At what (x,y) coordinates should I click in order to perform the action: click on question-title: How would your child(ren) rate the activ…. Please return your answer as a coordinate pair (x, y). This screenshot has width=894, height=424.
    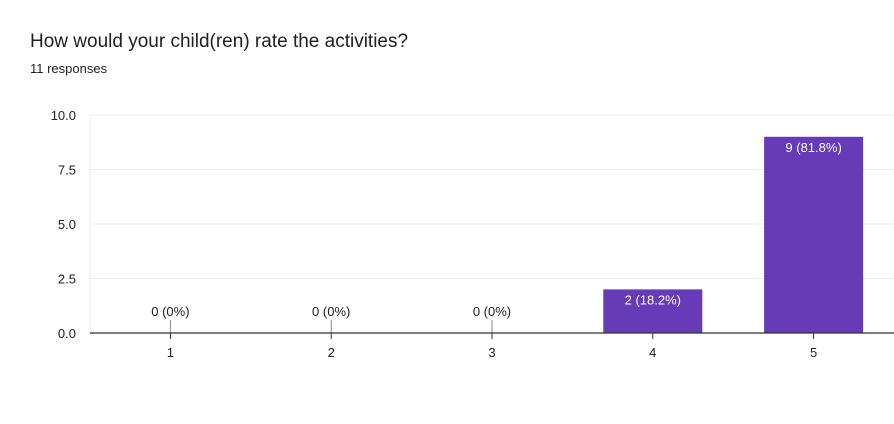
    Looking at the image, I should click on (219, 41).